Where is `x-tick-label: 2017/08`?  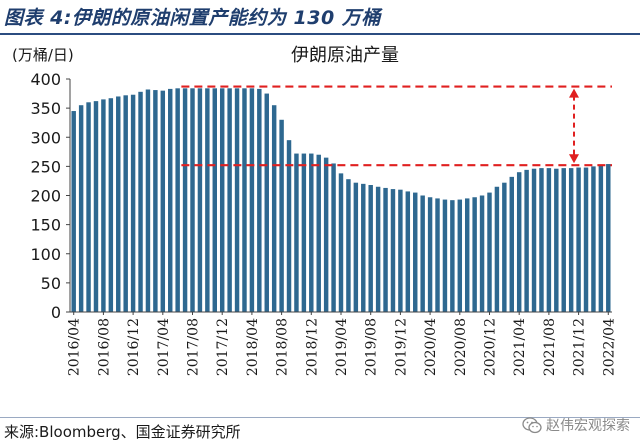 x-tick-label: 2017/08 is located at coordinates (194, 347).